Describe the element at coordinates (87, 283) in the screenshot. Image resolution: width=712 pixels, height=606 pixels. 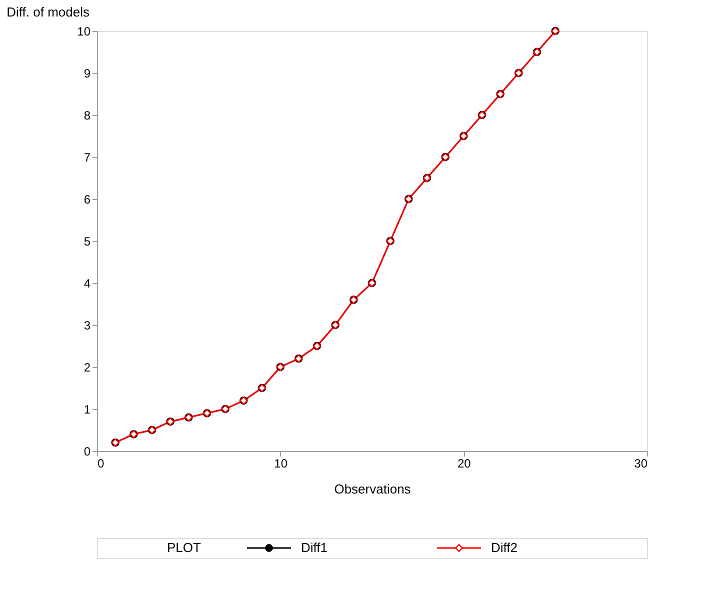
I see `y-tick-label: 4` at that location.